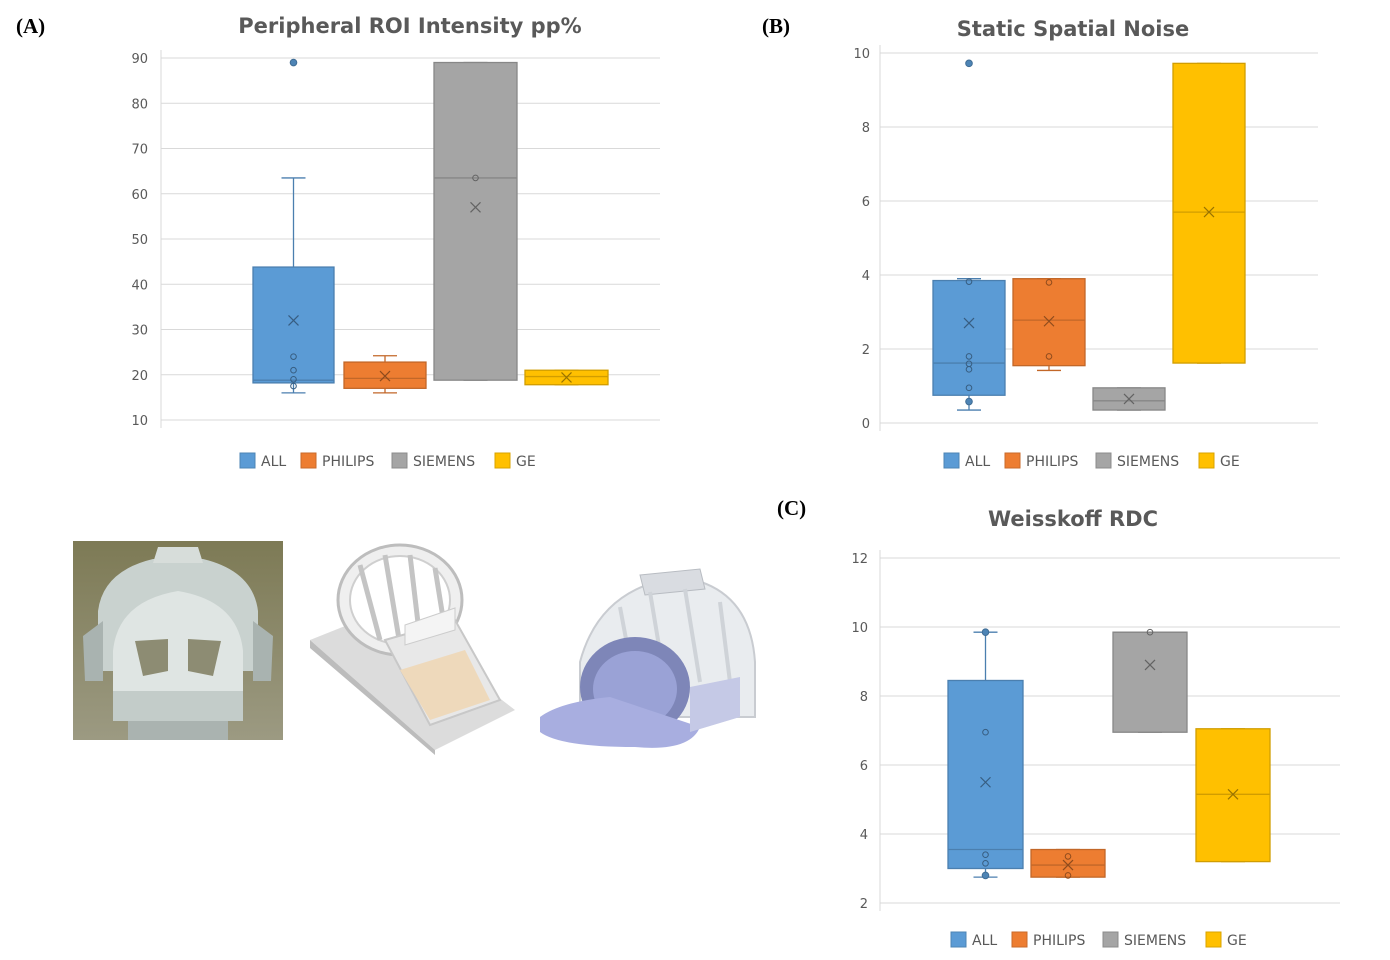 This screenshot has height=960, width=1390. Describe the element at coordinates (139, 240) in the screenshot. I see `y-tick-label: 50` at that location.